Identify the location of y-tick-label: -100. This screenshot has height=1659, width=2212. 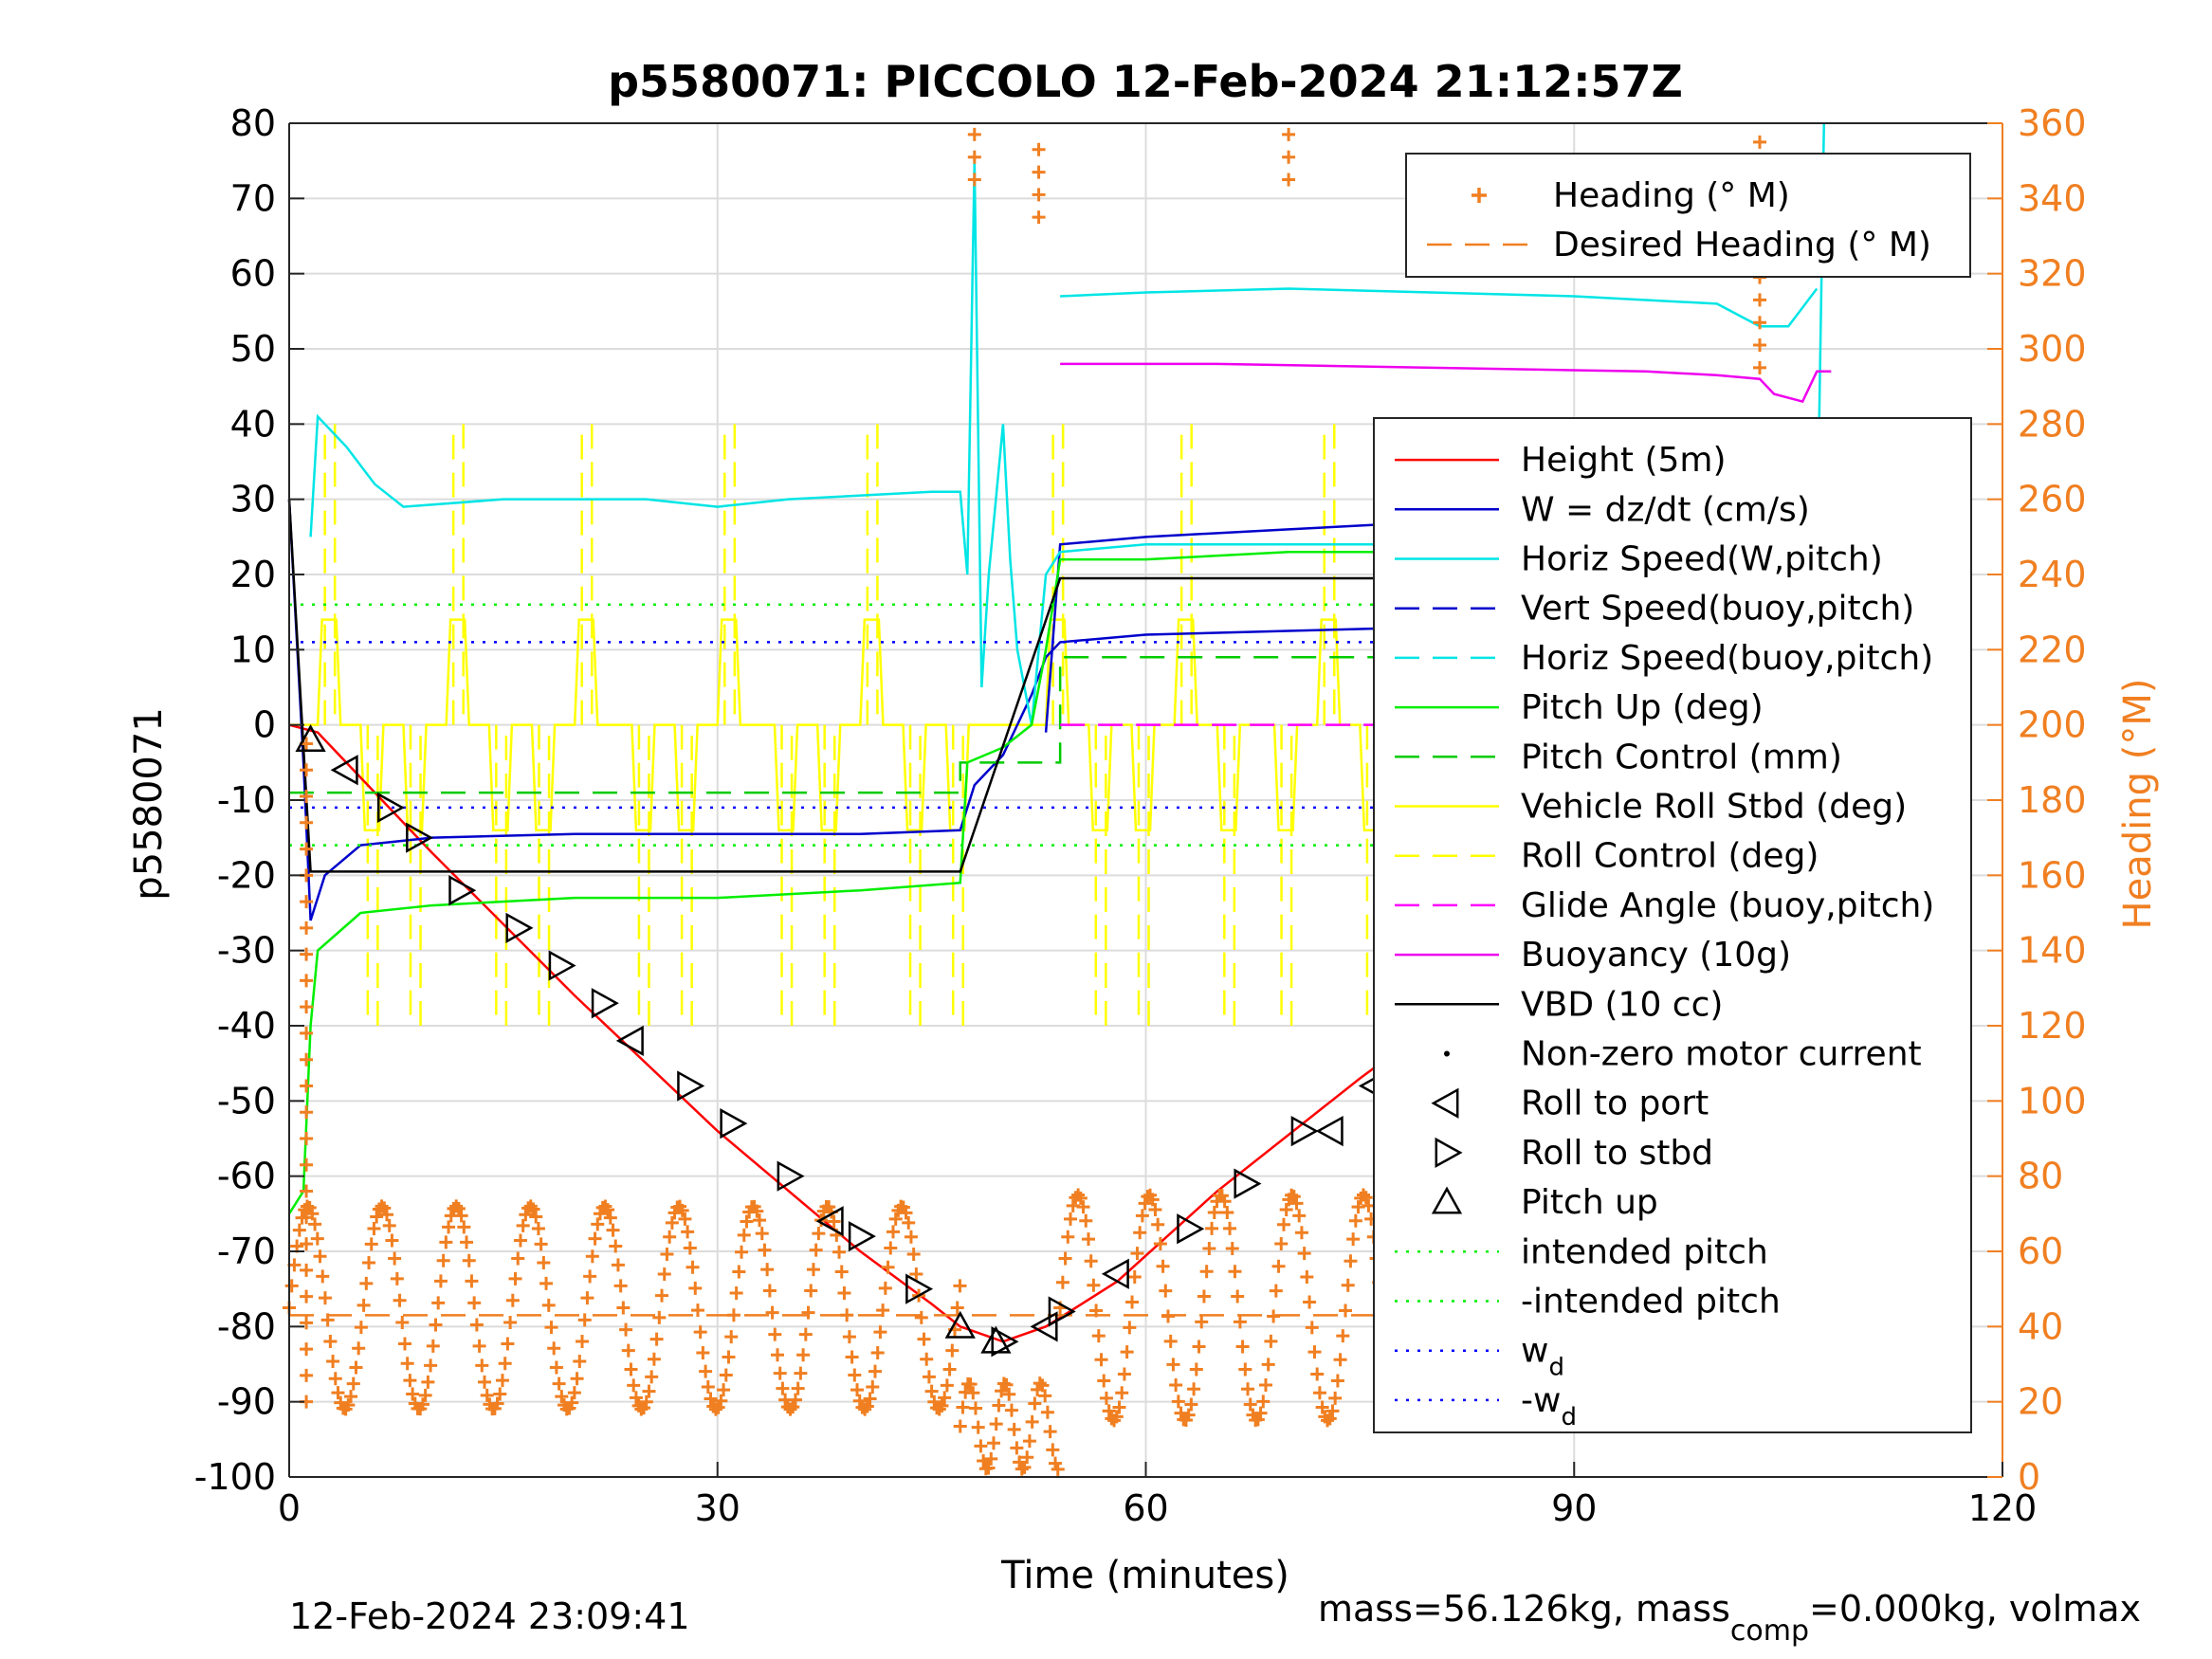
(235, 1477).